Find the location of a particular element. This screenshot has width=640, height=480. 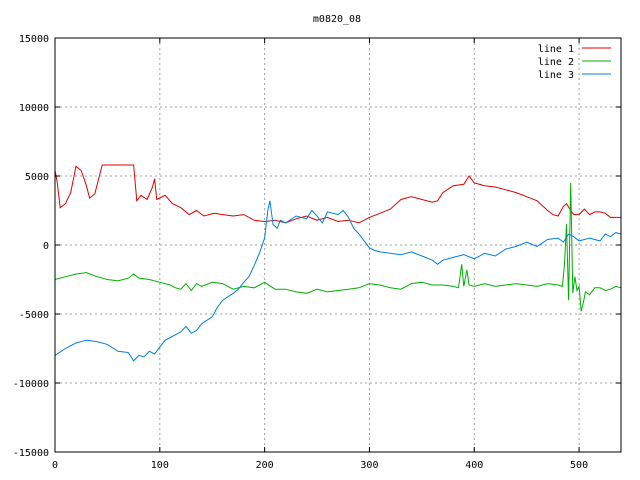

legend-label-2: line 2 is located at coordinates (556, 62).